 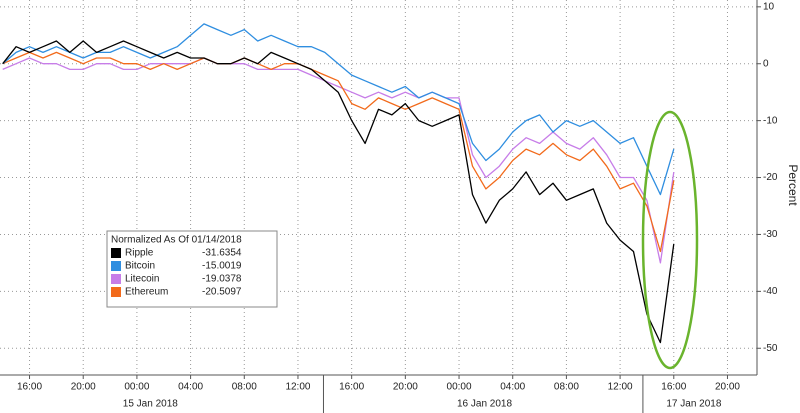 I want to click on legend-title: Normalized As Of 01/14/2018, so click(x=176, y=240).